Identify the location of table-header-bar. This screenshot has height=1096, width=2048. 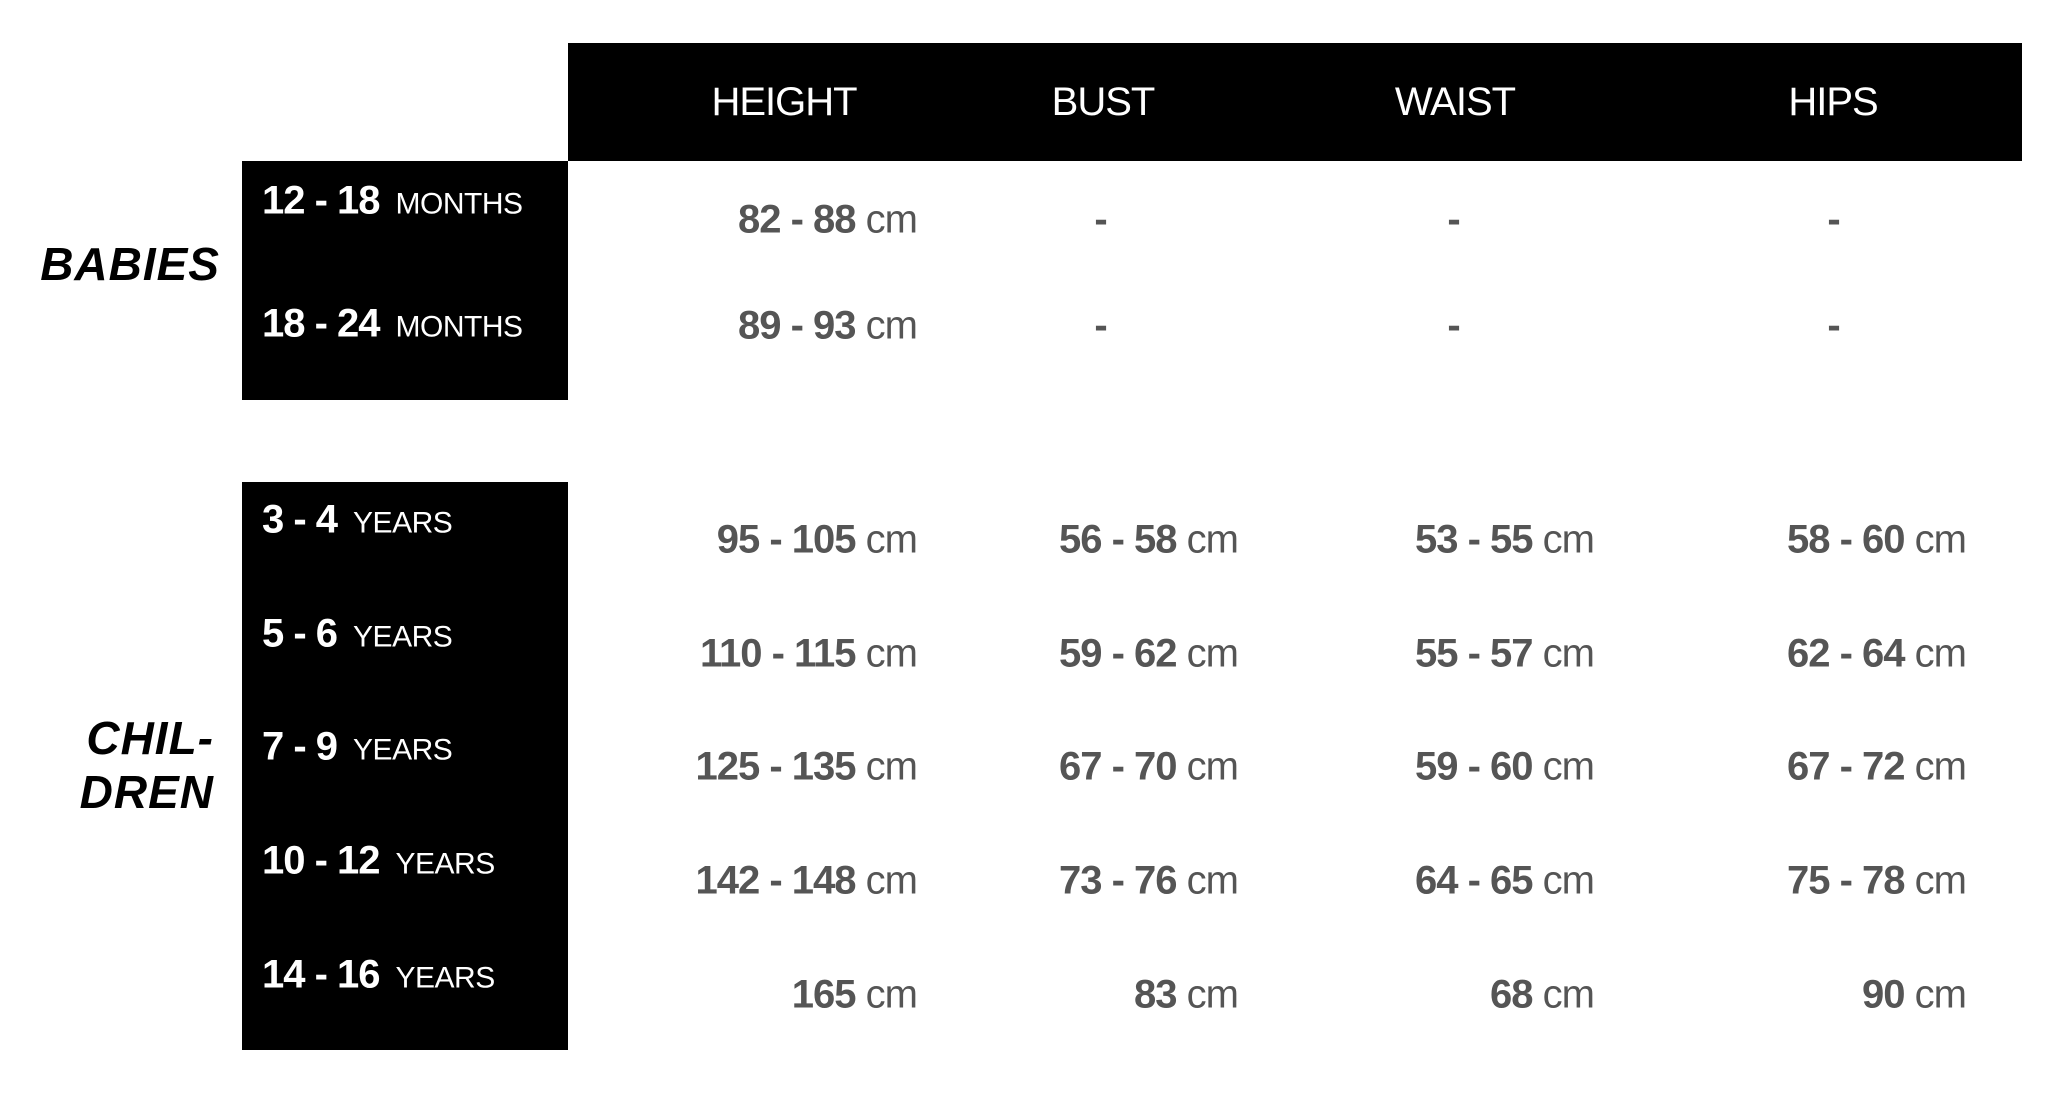
(1295, 102).